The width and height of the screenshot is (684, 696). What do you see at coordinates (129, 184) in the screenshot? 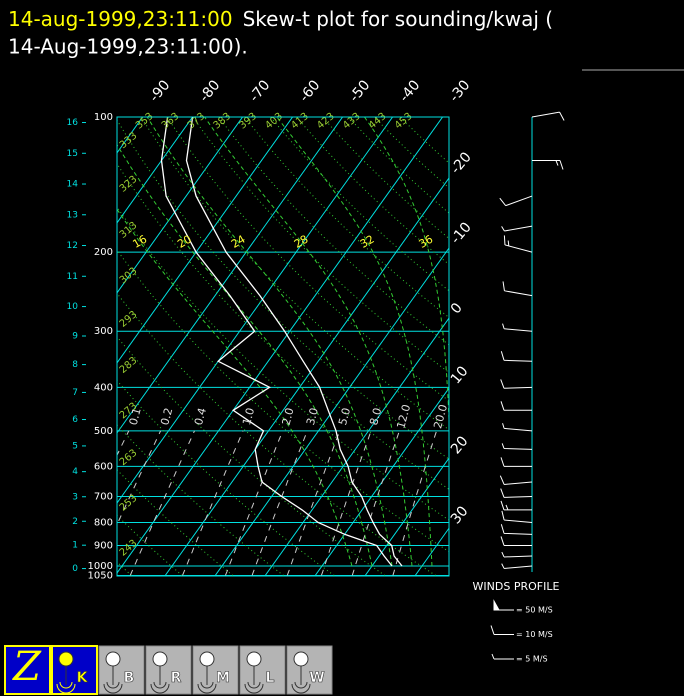
I see `dry-adiabat-label: 323` at bounding box center [129, 184].